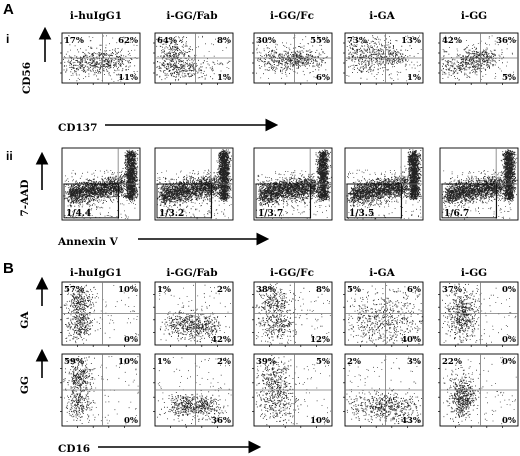  Describe the element at coordinates (88, 242) in the screenshot. I see `x-label-annexin-v: Annexin V` at that location.